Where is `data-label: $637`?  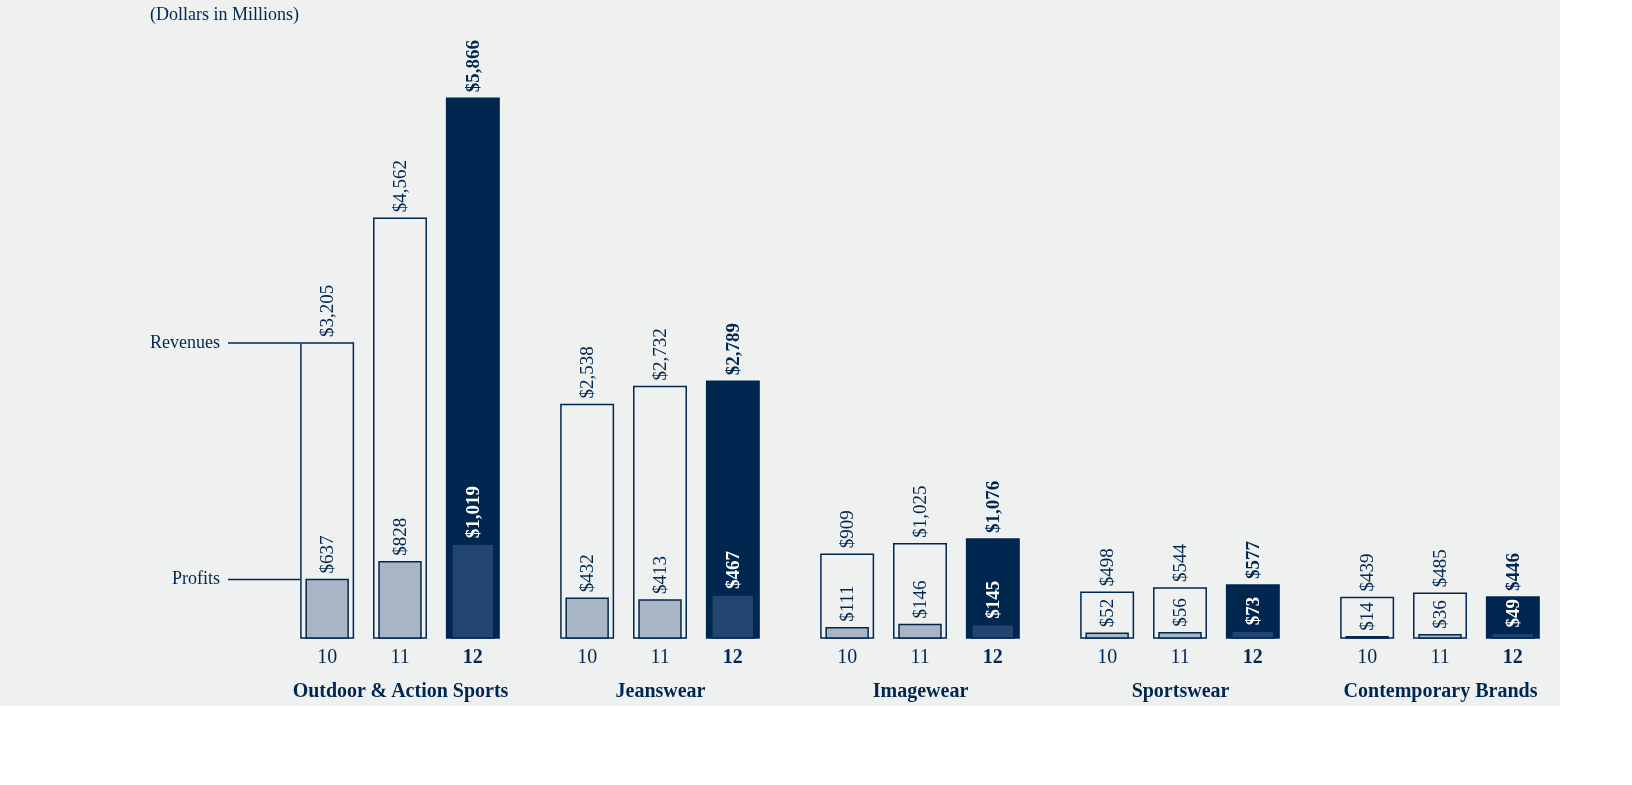
data-label: $637 is located at coordinates (327, 554).